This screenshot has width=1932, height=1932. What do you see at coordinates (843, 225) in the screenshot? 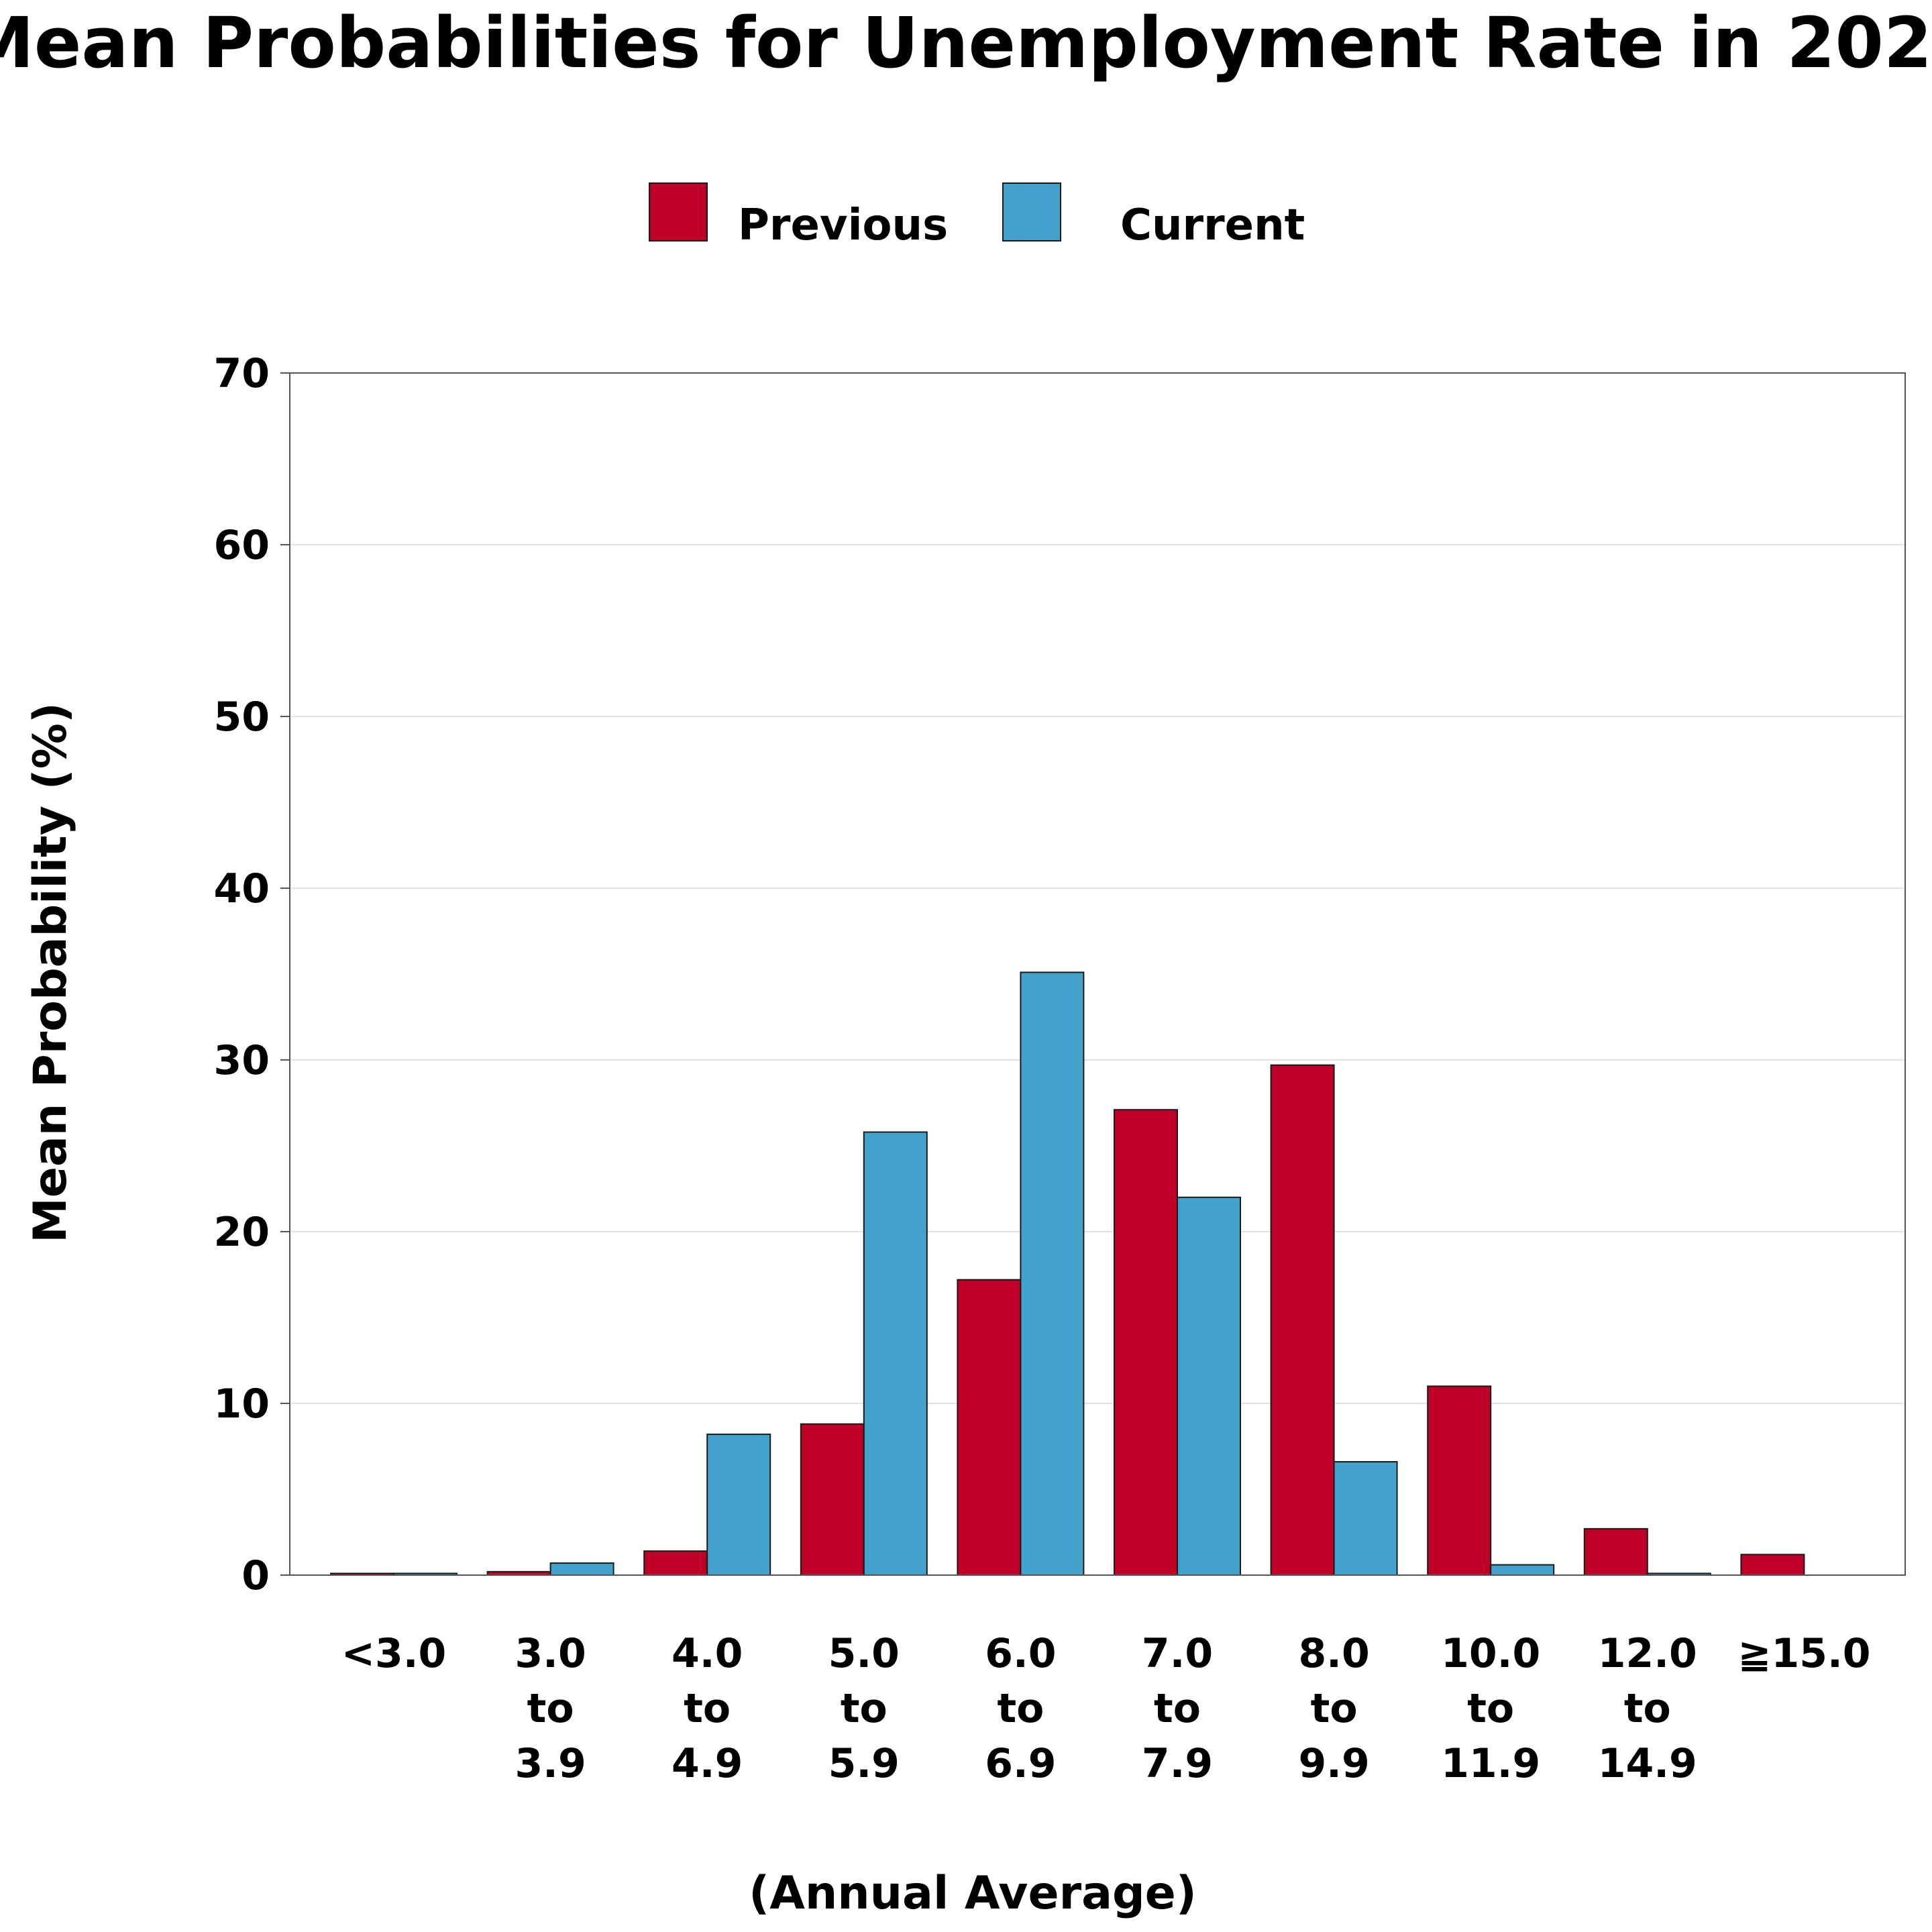
I see `legend-label-previous: Previous` at bounding box center [843, 225].